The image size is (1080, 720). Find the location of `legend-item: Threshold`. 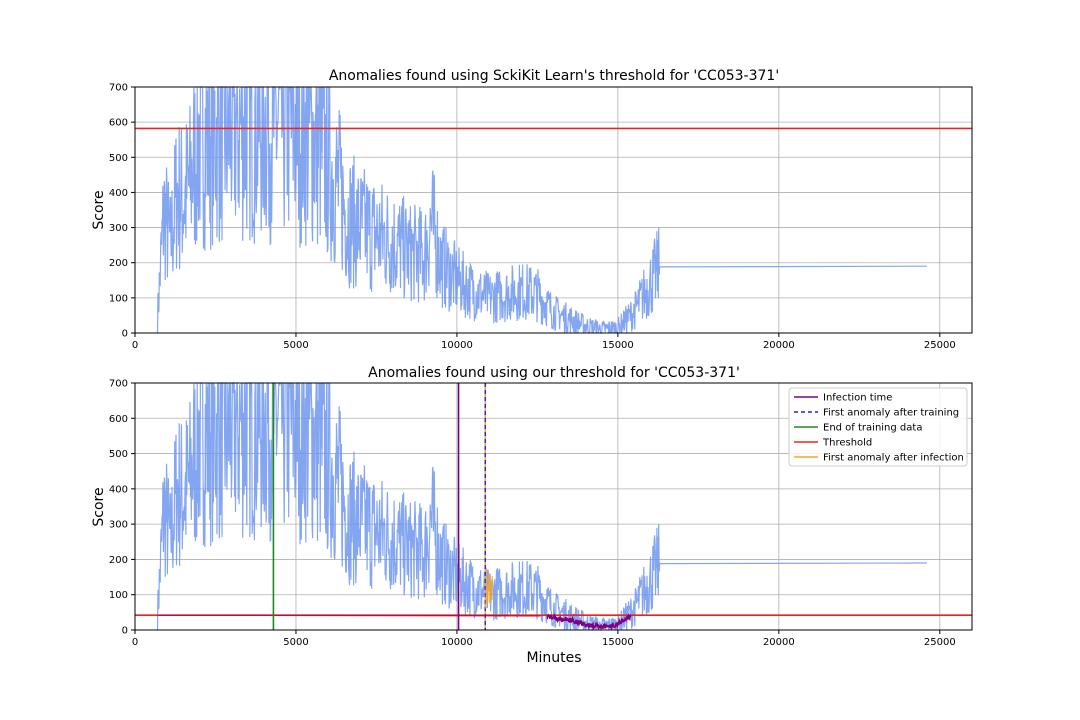

legend-item: Threshold is located at coordinates (833, 443).